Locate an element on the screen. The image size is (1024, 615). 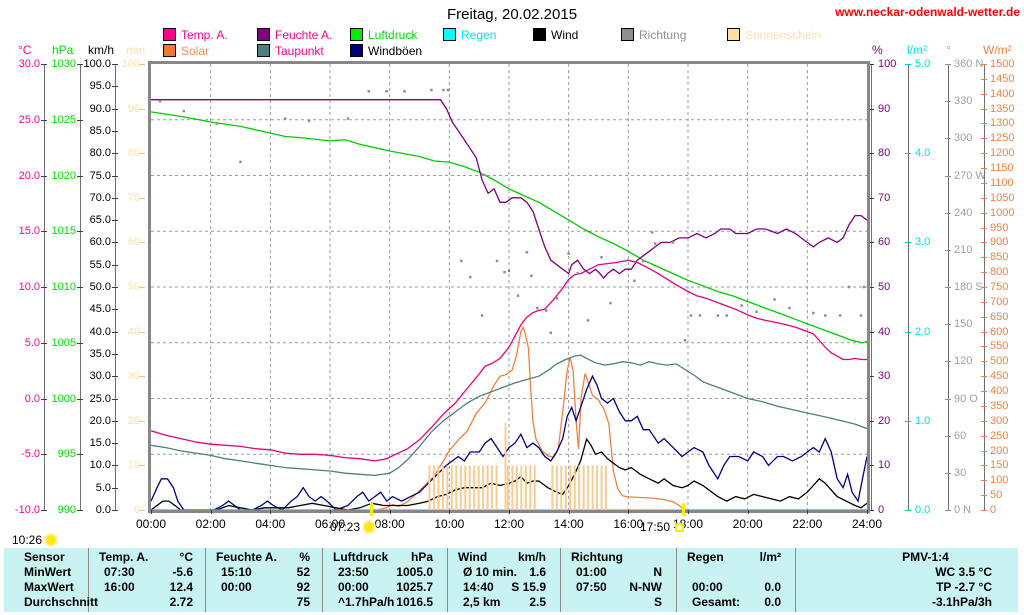
axis-tick-label-deg: 330 is located at coordinates (963, 101).